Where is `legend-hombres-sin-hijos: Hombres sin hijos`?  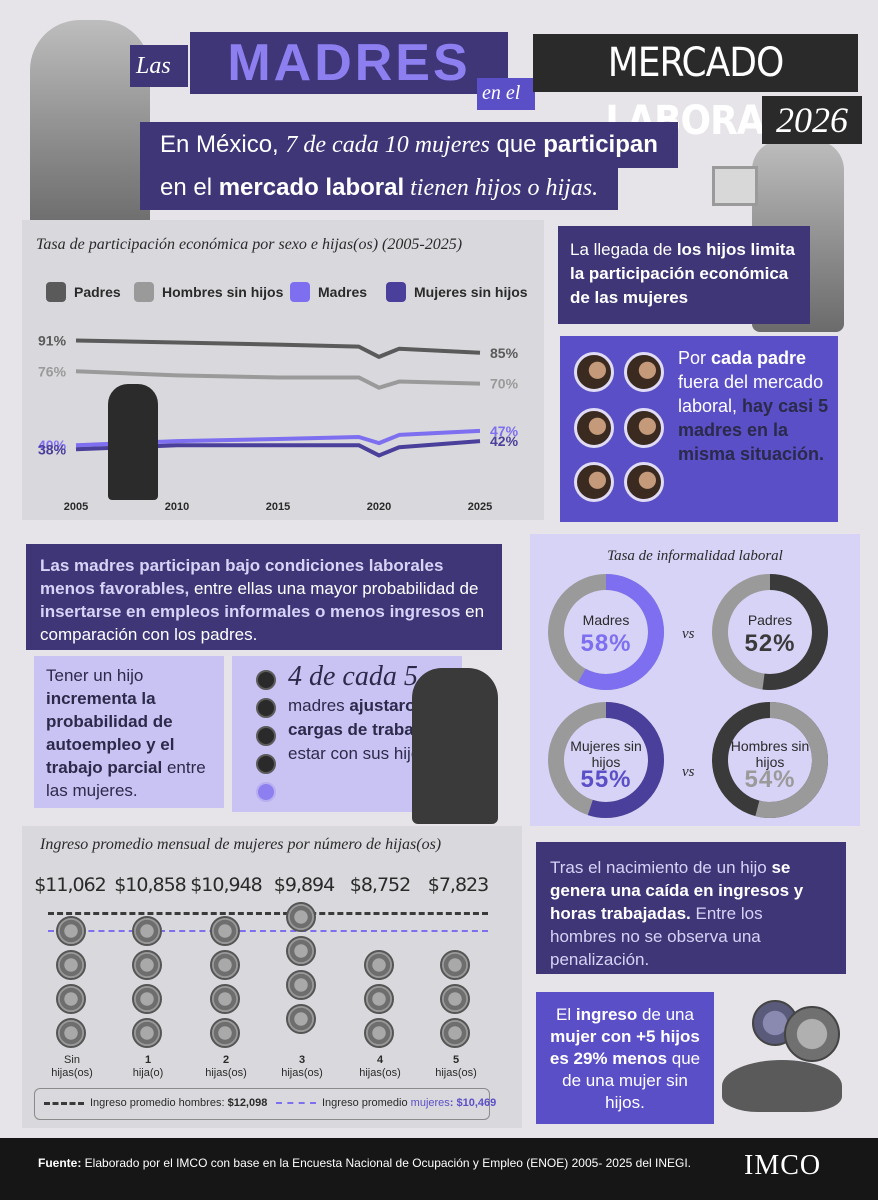 legend-hombres-sin-hijos: Hombres sin hijos is located at coordinates (208, 292).